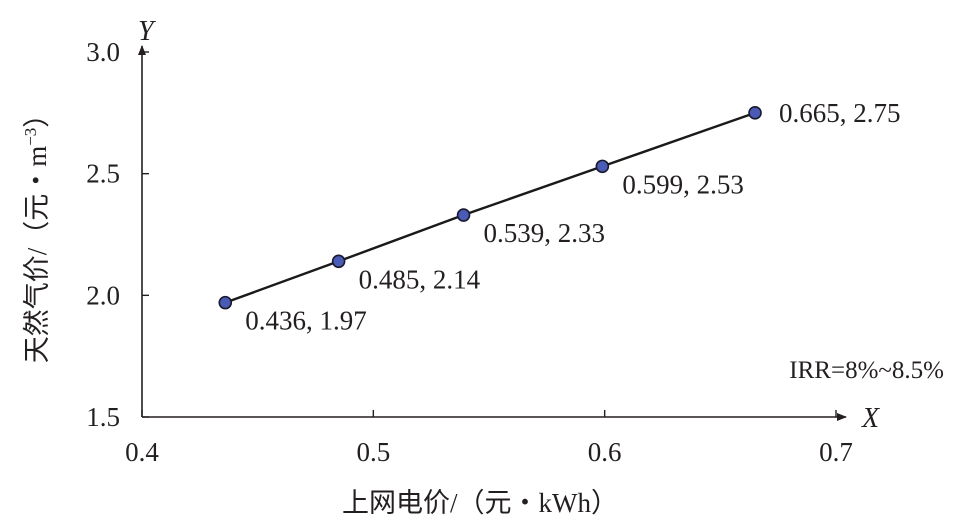 The image size is (958, 527). What do you see at coordinates (117, 234) in the screenshot?
I see `y-ticks: 1.5 2.0 2.5 3.0` at bounding box center [117, 234].